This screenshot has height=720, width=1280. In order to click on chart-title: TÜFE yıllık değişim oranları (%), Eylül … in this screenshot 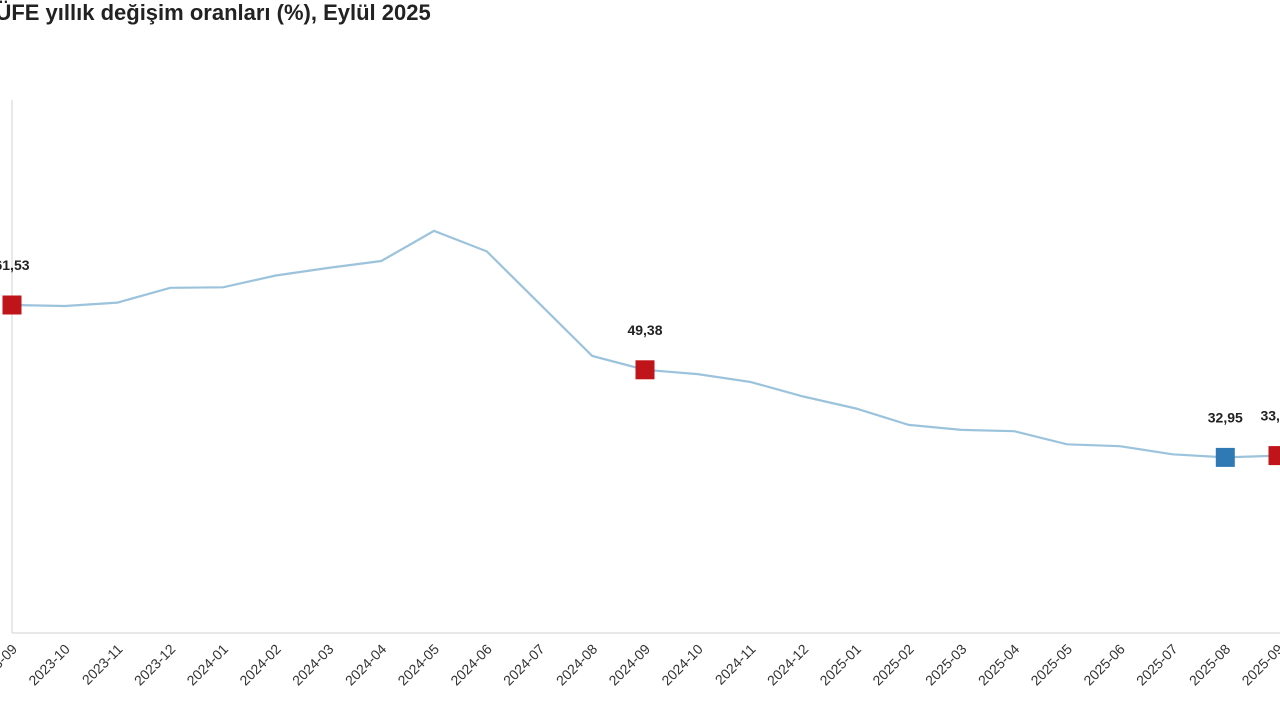, I will do `click(215, 12)`.